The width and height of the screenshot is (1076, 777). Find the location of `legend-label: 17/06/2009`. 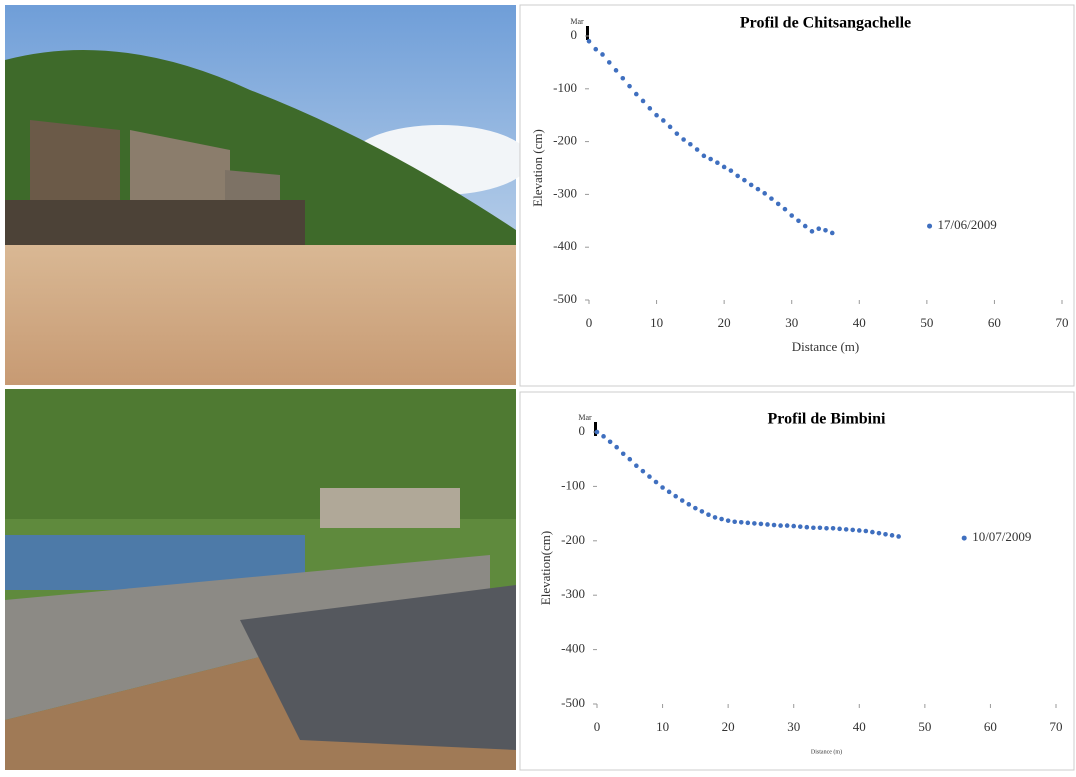

legend-label: 17/06/2009 is located at coordinates (967, 224).